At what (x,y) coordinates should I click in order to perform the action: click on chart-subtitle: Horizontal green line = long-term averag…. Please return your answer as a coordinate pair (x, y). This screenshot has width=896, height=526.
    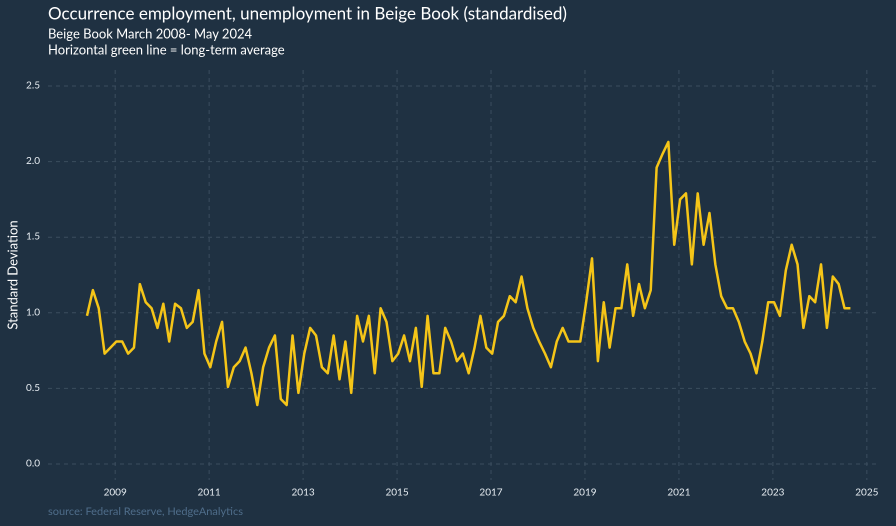
    Looking at the image, I should click on (166, 49).